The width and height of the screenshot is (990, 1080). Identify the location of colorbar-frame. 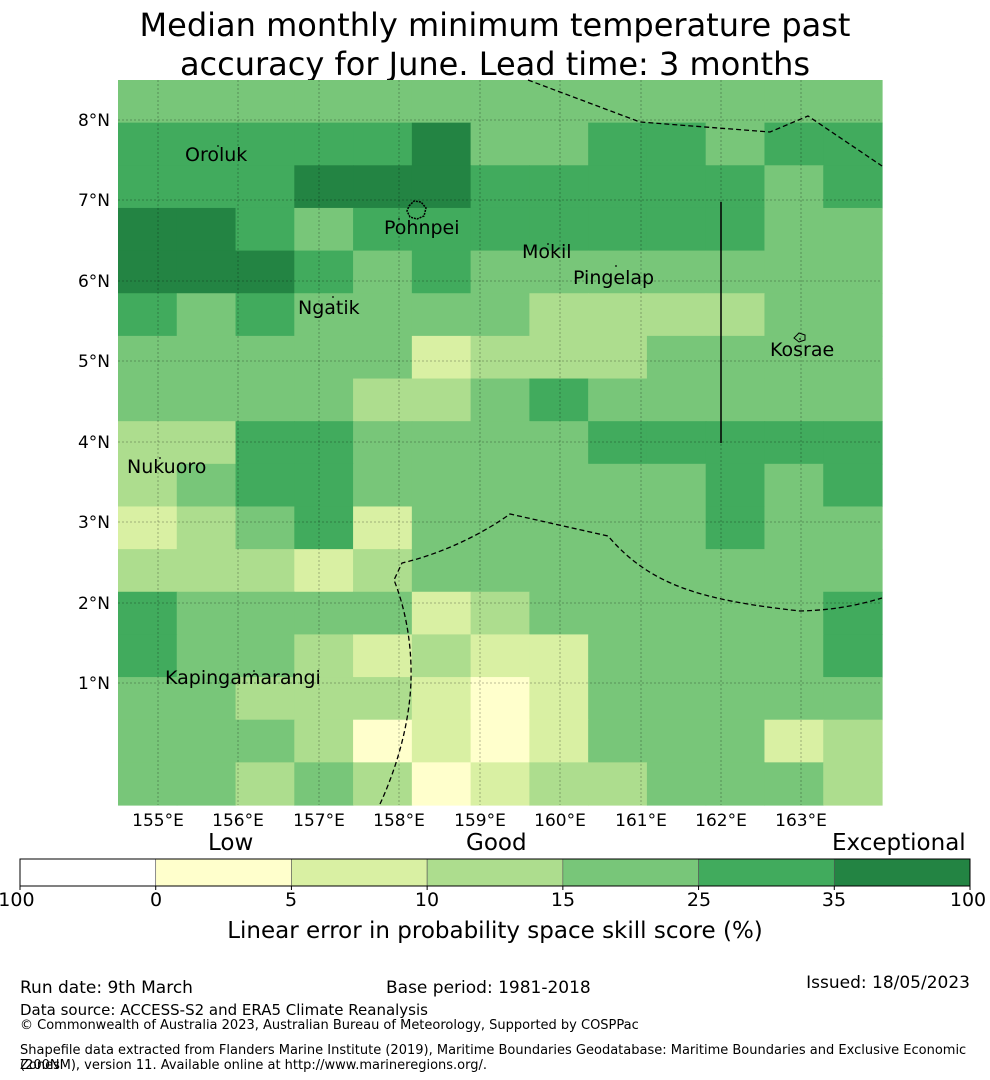
(495, 872).